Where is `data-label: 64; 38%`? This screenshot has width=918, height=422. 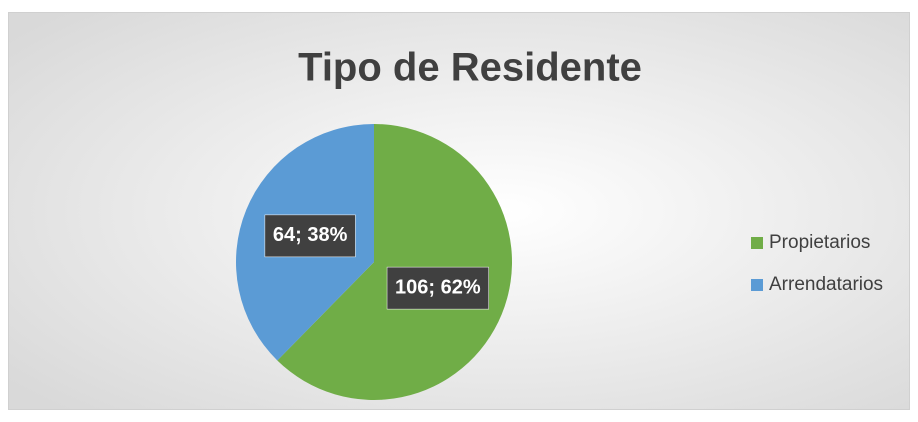
data-label: 64; 38% is located at coordinates (310, 235).